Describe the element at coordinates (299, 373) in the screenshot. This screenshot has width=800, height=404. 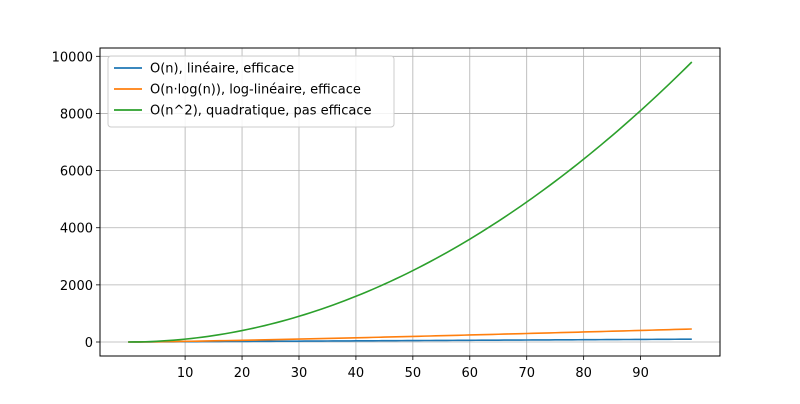
I see `x-tick-label: 30` at that location.